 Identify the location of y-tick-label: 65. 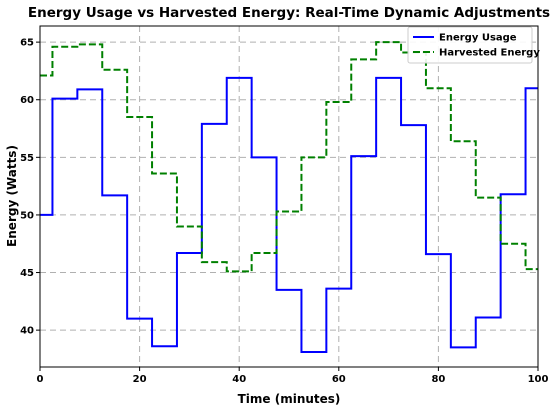
(27, 43).